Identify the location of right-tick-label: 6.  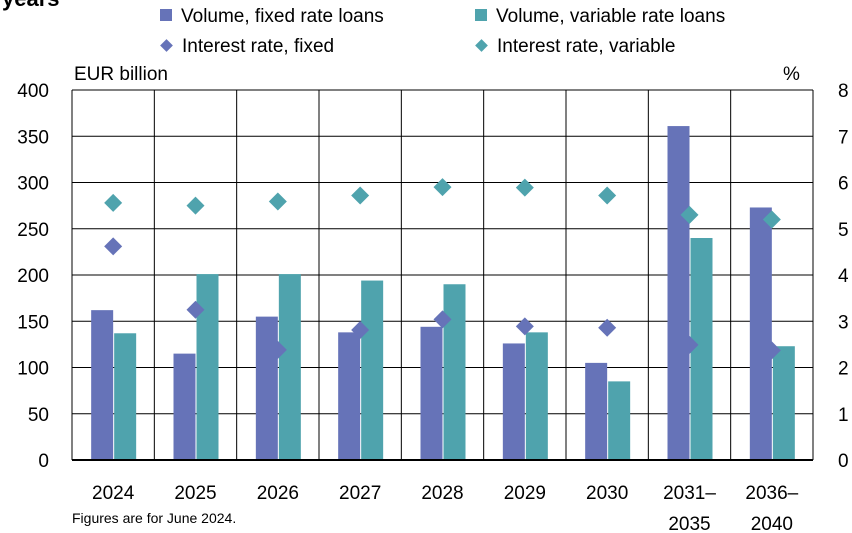
(843, 184).